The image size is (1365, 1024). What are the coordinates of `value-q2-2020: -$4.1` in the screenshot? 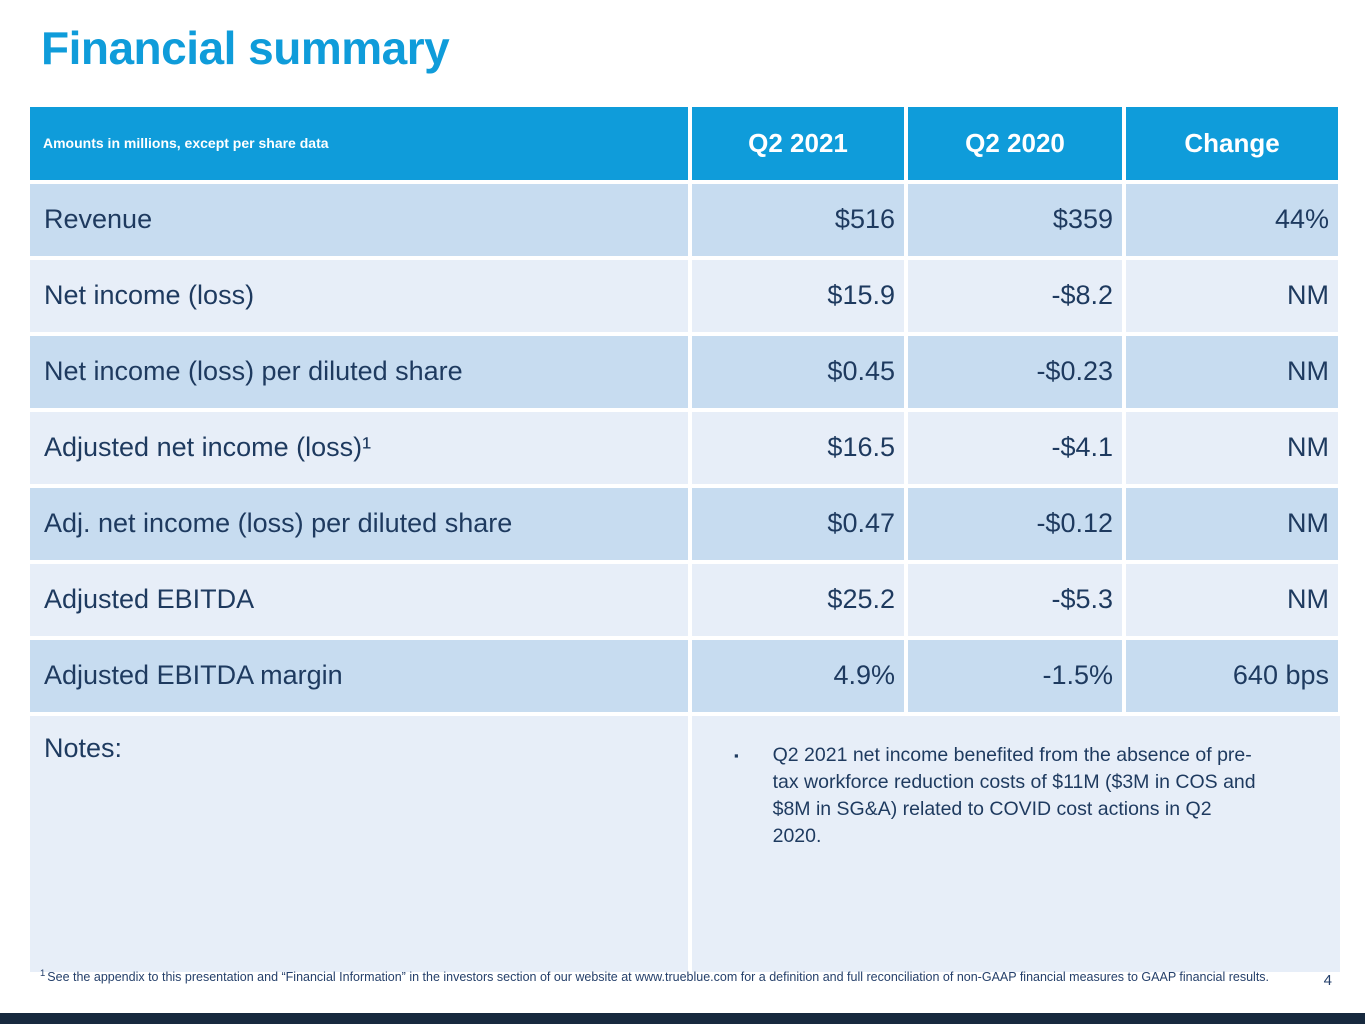 It's located at (1015, 448).